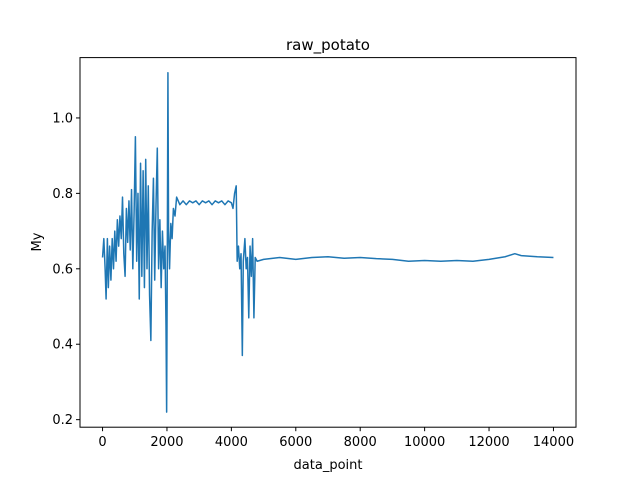 The image size is (640, 480). Describe the element at coordinates (102, 442) in the screenshot. I see `x-tick-label: 0` at that location.